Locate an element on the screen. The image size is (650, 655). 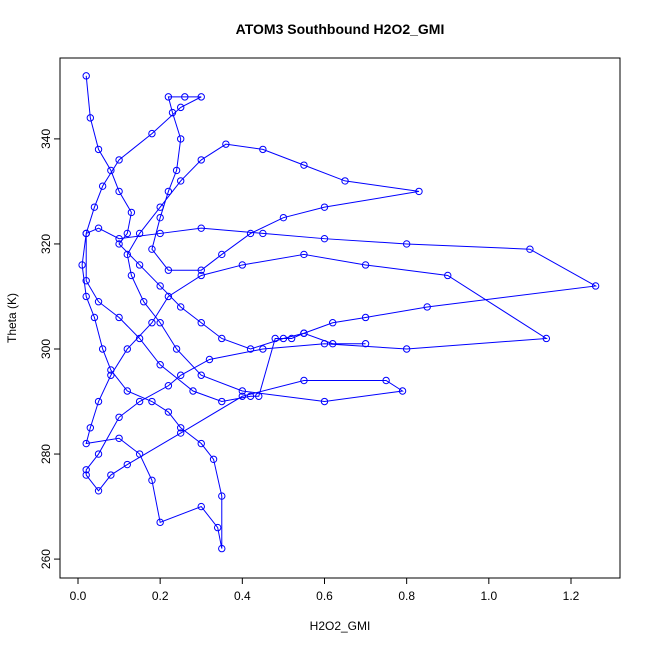
y-tick-label: 320 is located at coordinates (46, 244).